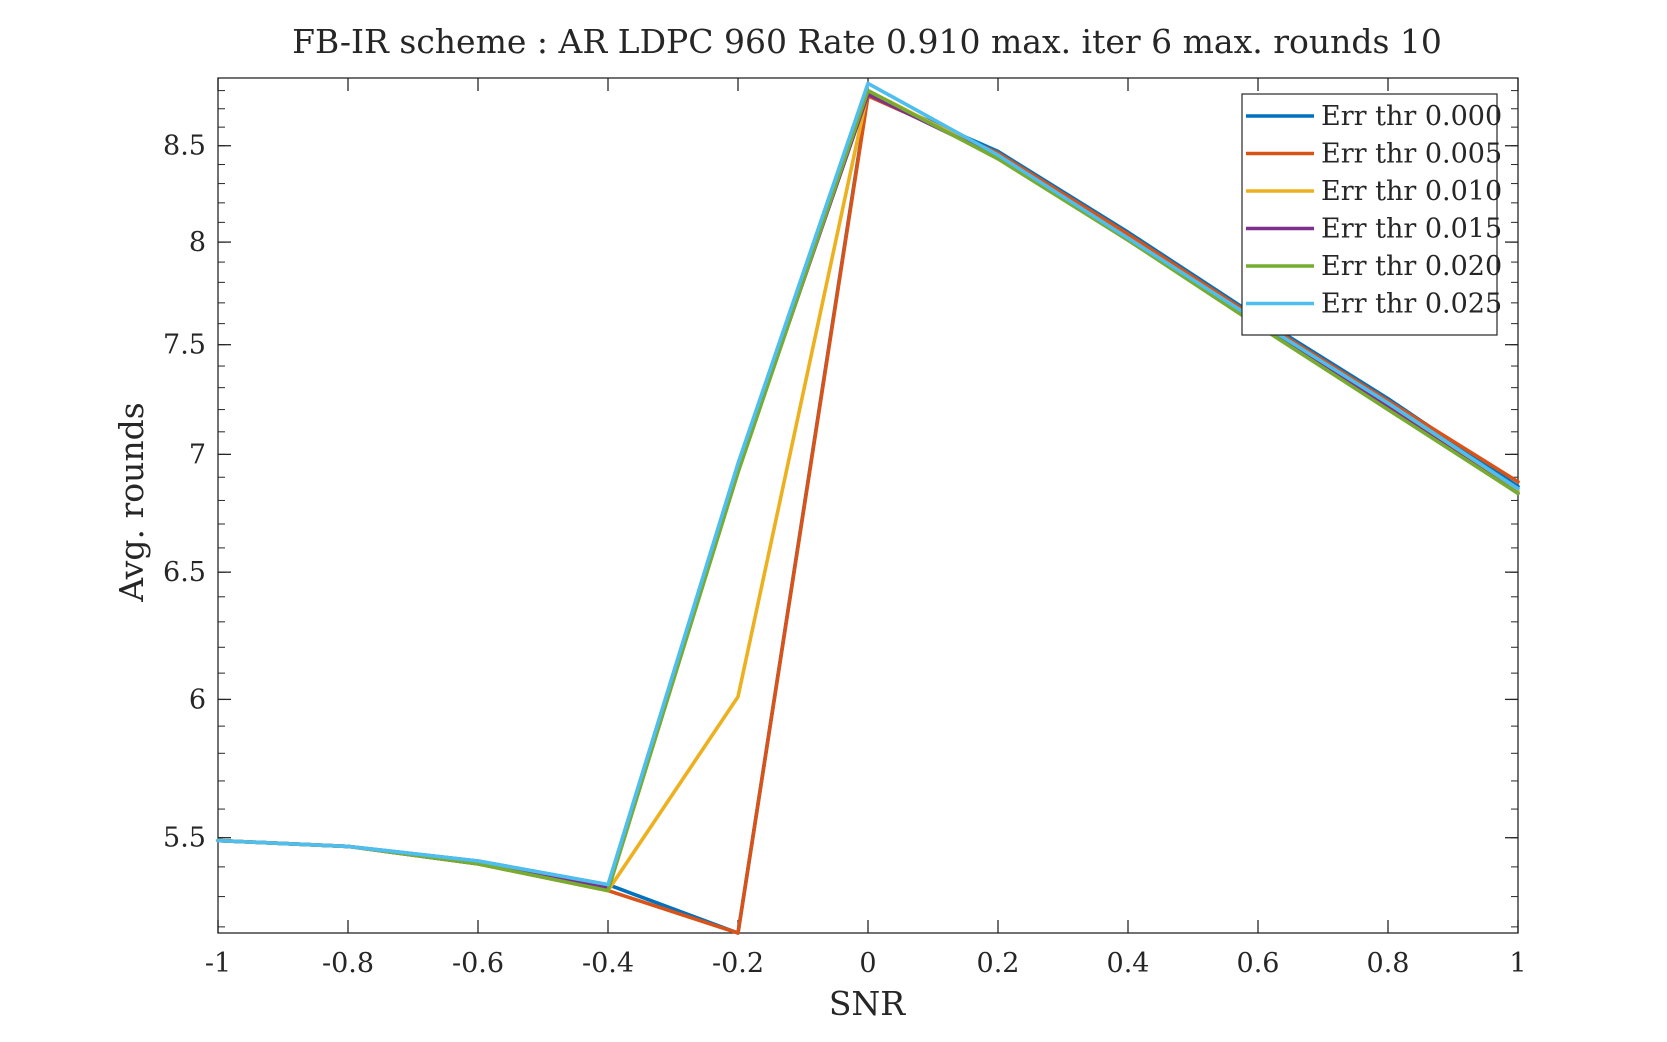 The image size is (1667, 1042). What do you see at coordinates (1411, 191) in the screenshot?
I see `legend-label: Err thr 0.010` at bounding box center [1411, 191].